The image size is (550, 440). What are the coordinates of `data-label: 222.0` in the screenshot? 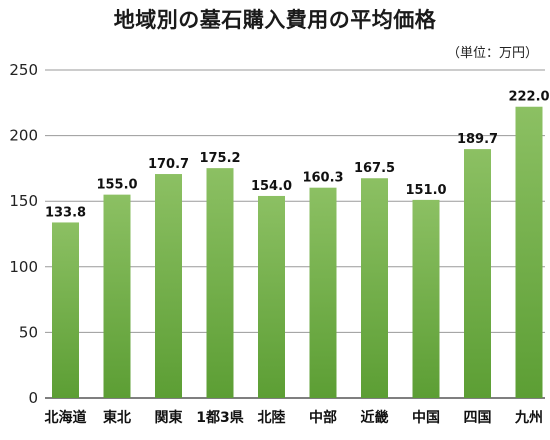 It's located at (528, 97).